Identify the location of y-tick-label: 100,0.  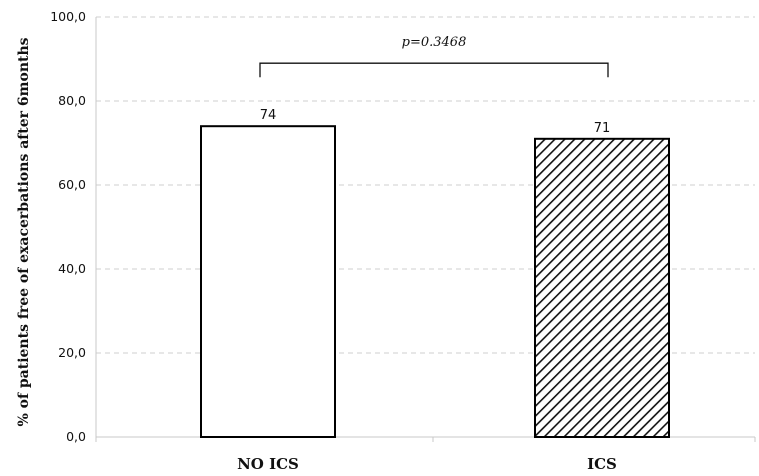
(68, 16).